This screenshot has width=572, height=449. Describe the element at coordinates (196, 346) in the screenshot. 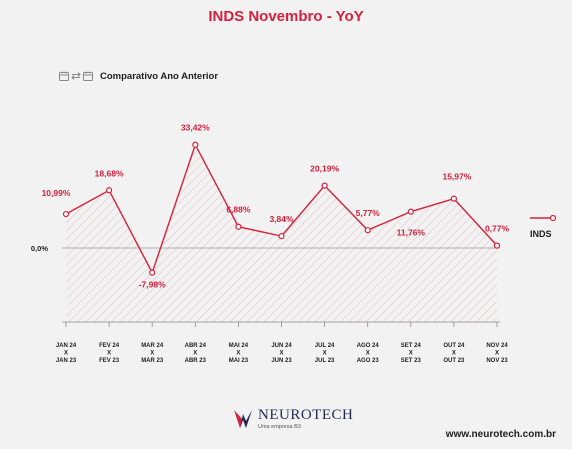

I see `x-tick-label: ABR 24` at that location.